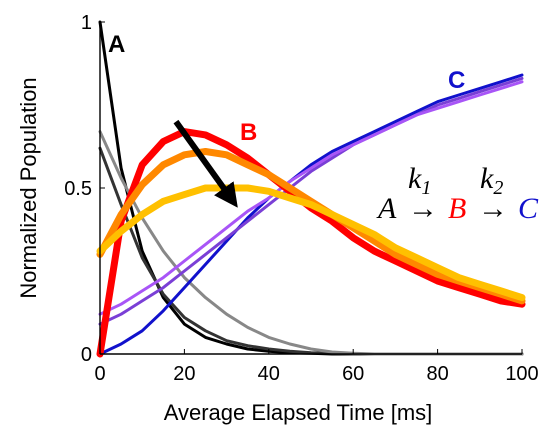  What do you see at coordinates (528, 208) in the screenshot?
I see `eq-species-c: C` at bounding box center [528, 208].